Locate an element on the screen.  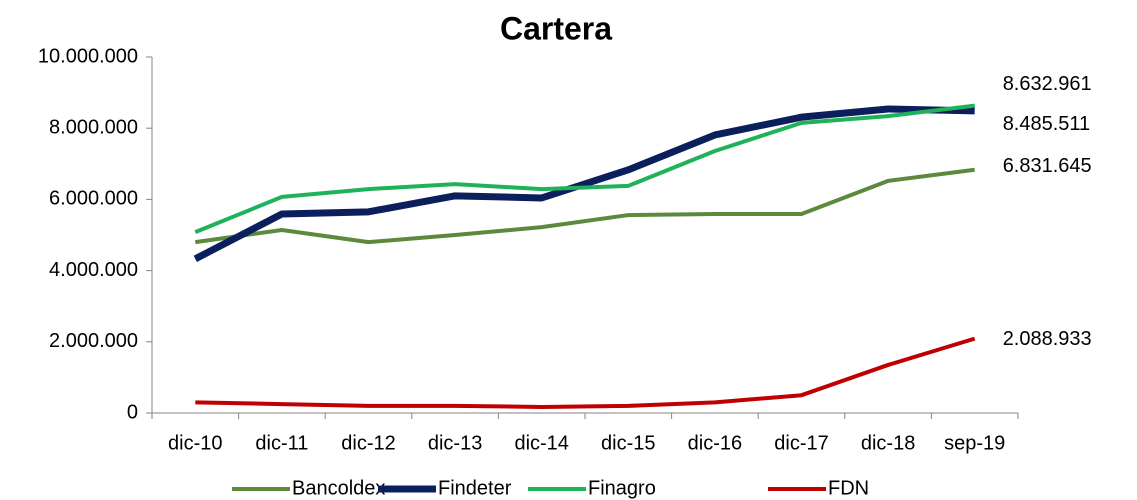
x-tick-label: dic-10 is located at coordinates (195, 443).